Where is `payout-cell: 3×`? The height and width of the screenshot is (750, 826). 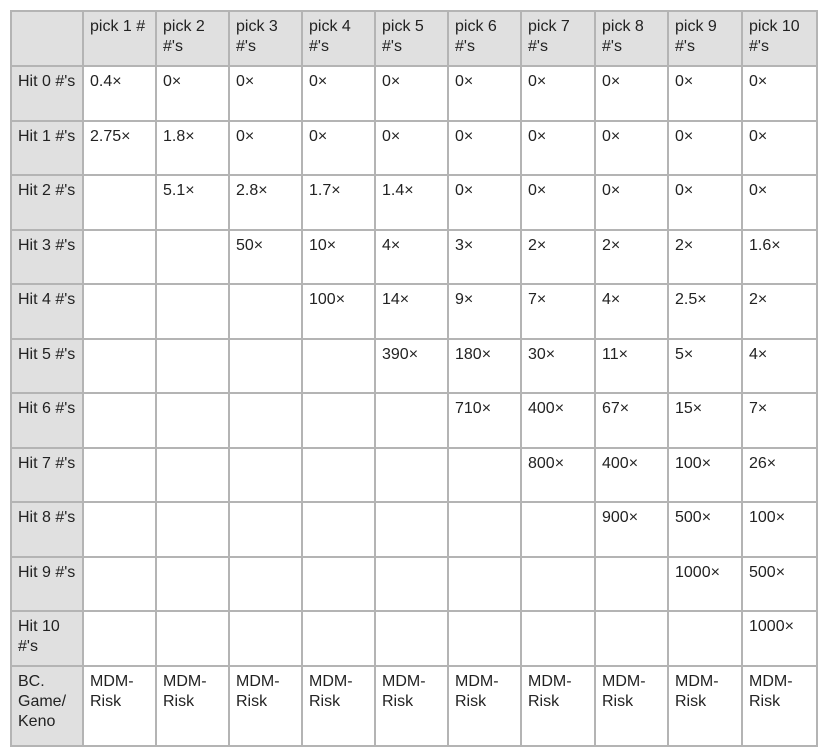 payout-cell: 3× is located at coordinates (484, 256).